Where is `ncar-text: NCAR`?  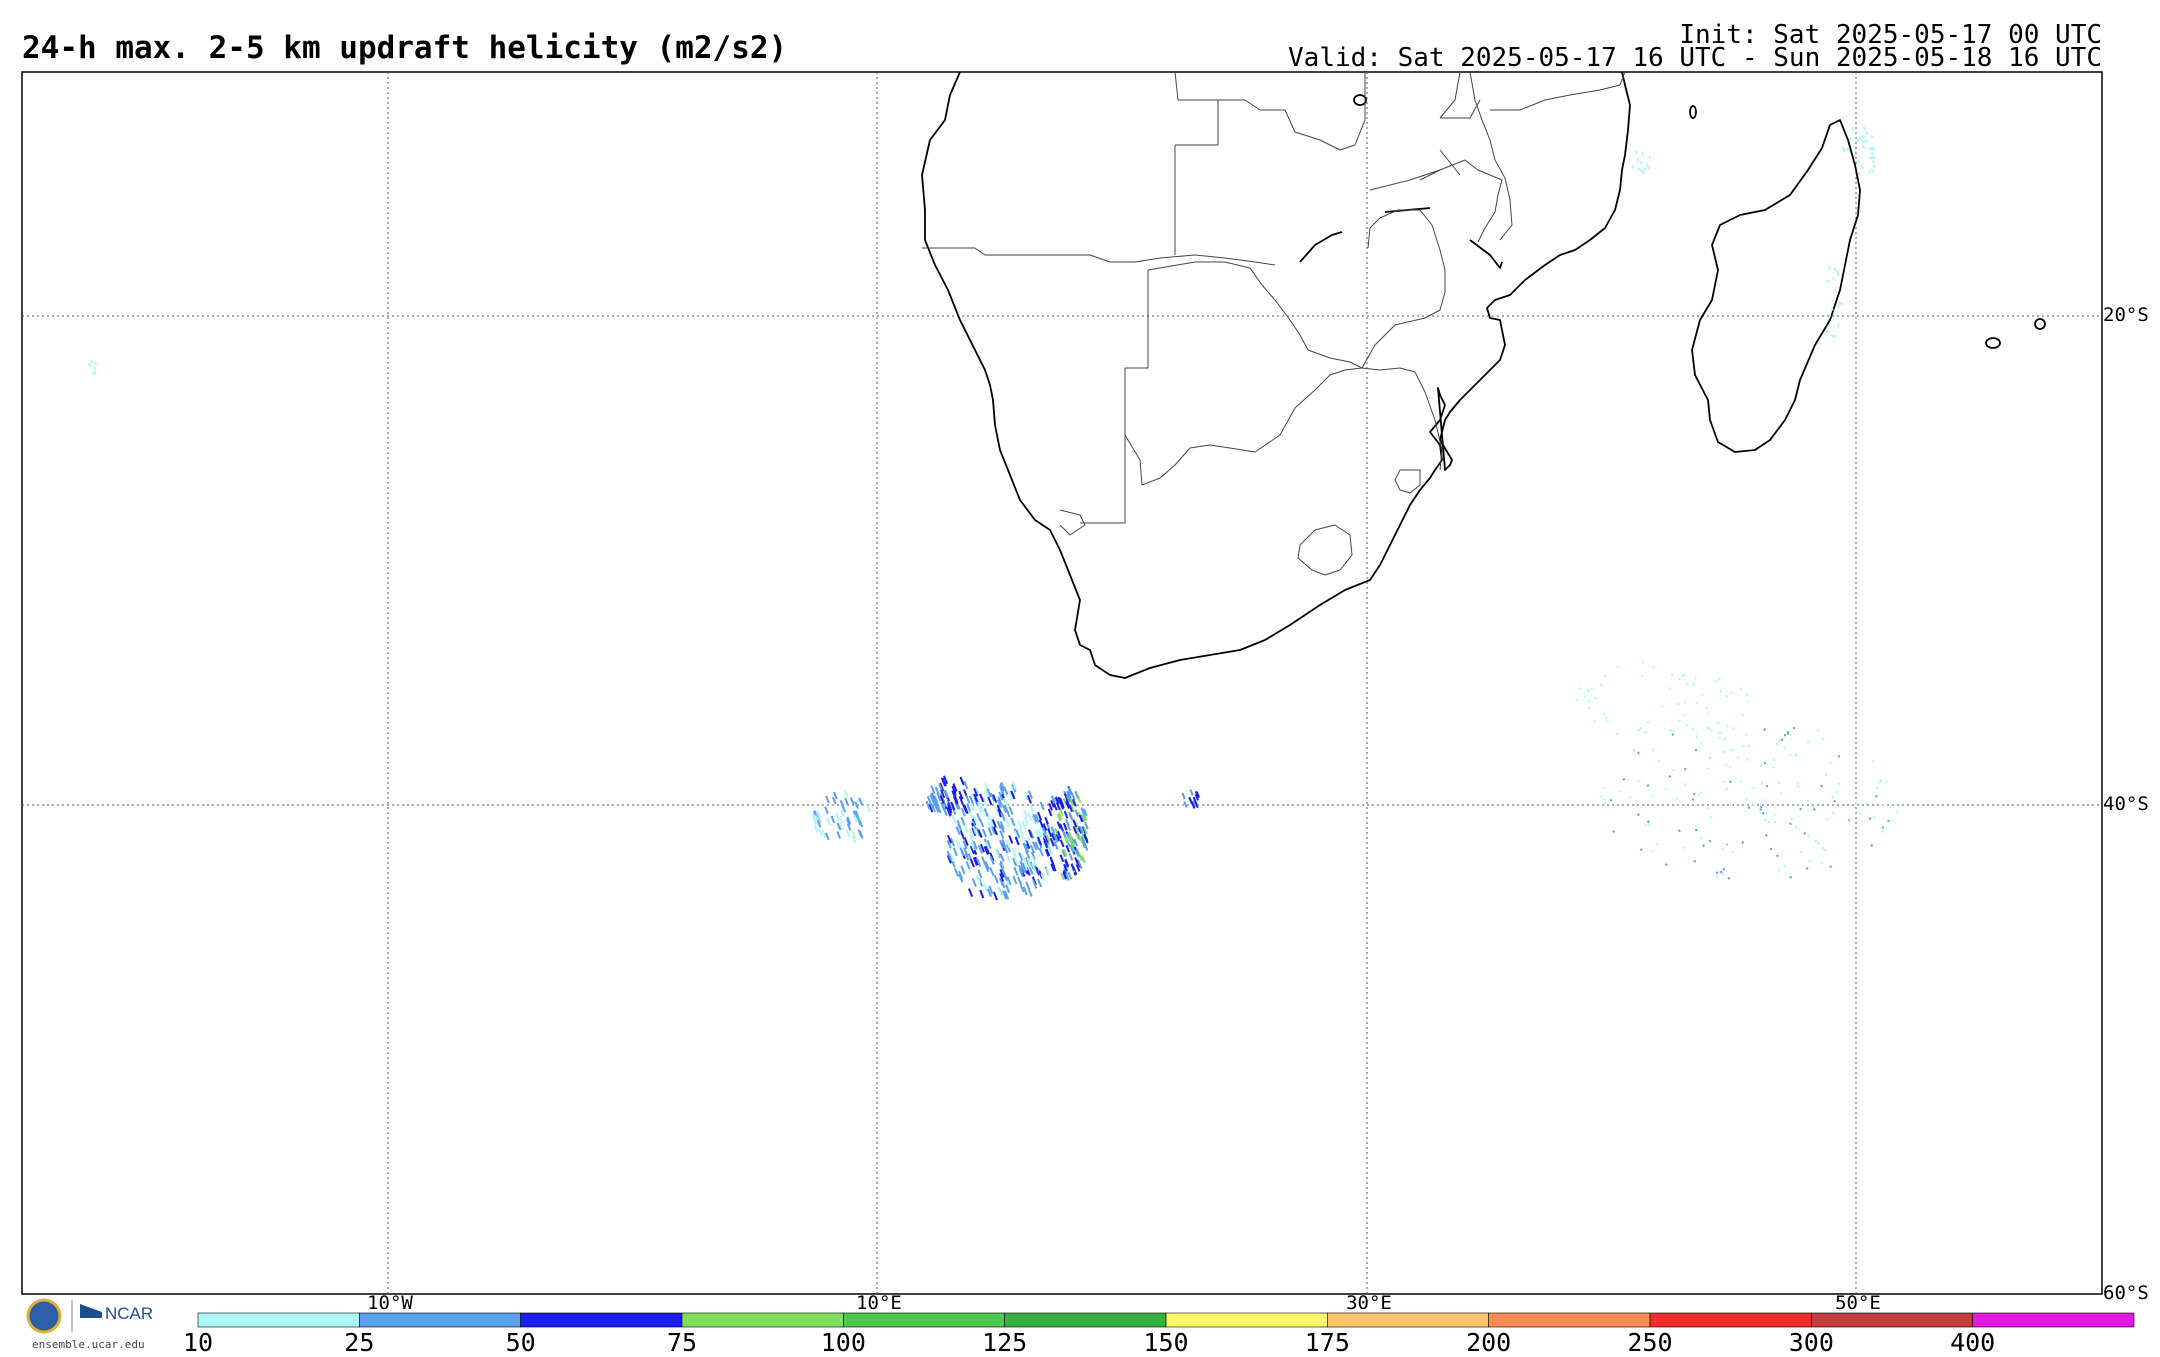 ncar-text: NCAR is located at coordinates (129, 1313).